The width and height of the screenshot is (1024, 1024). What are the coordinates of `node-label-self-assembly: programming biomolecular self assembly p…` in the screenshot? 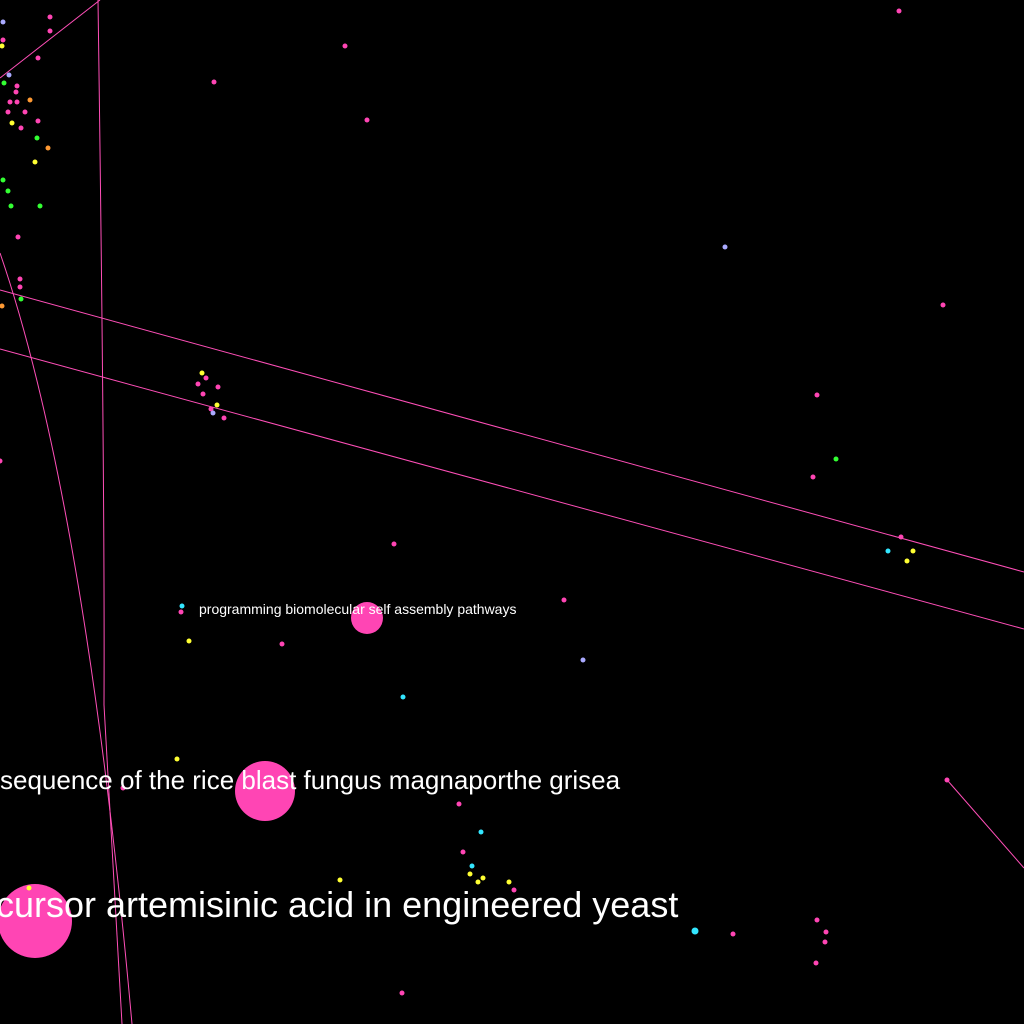 It's located at (357, 609).